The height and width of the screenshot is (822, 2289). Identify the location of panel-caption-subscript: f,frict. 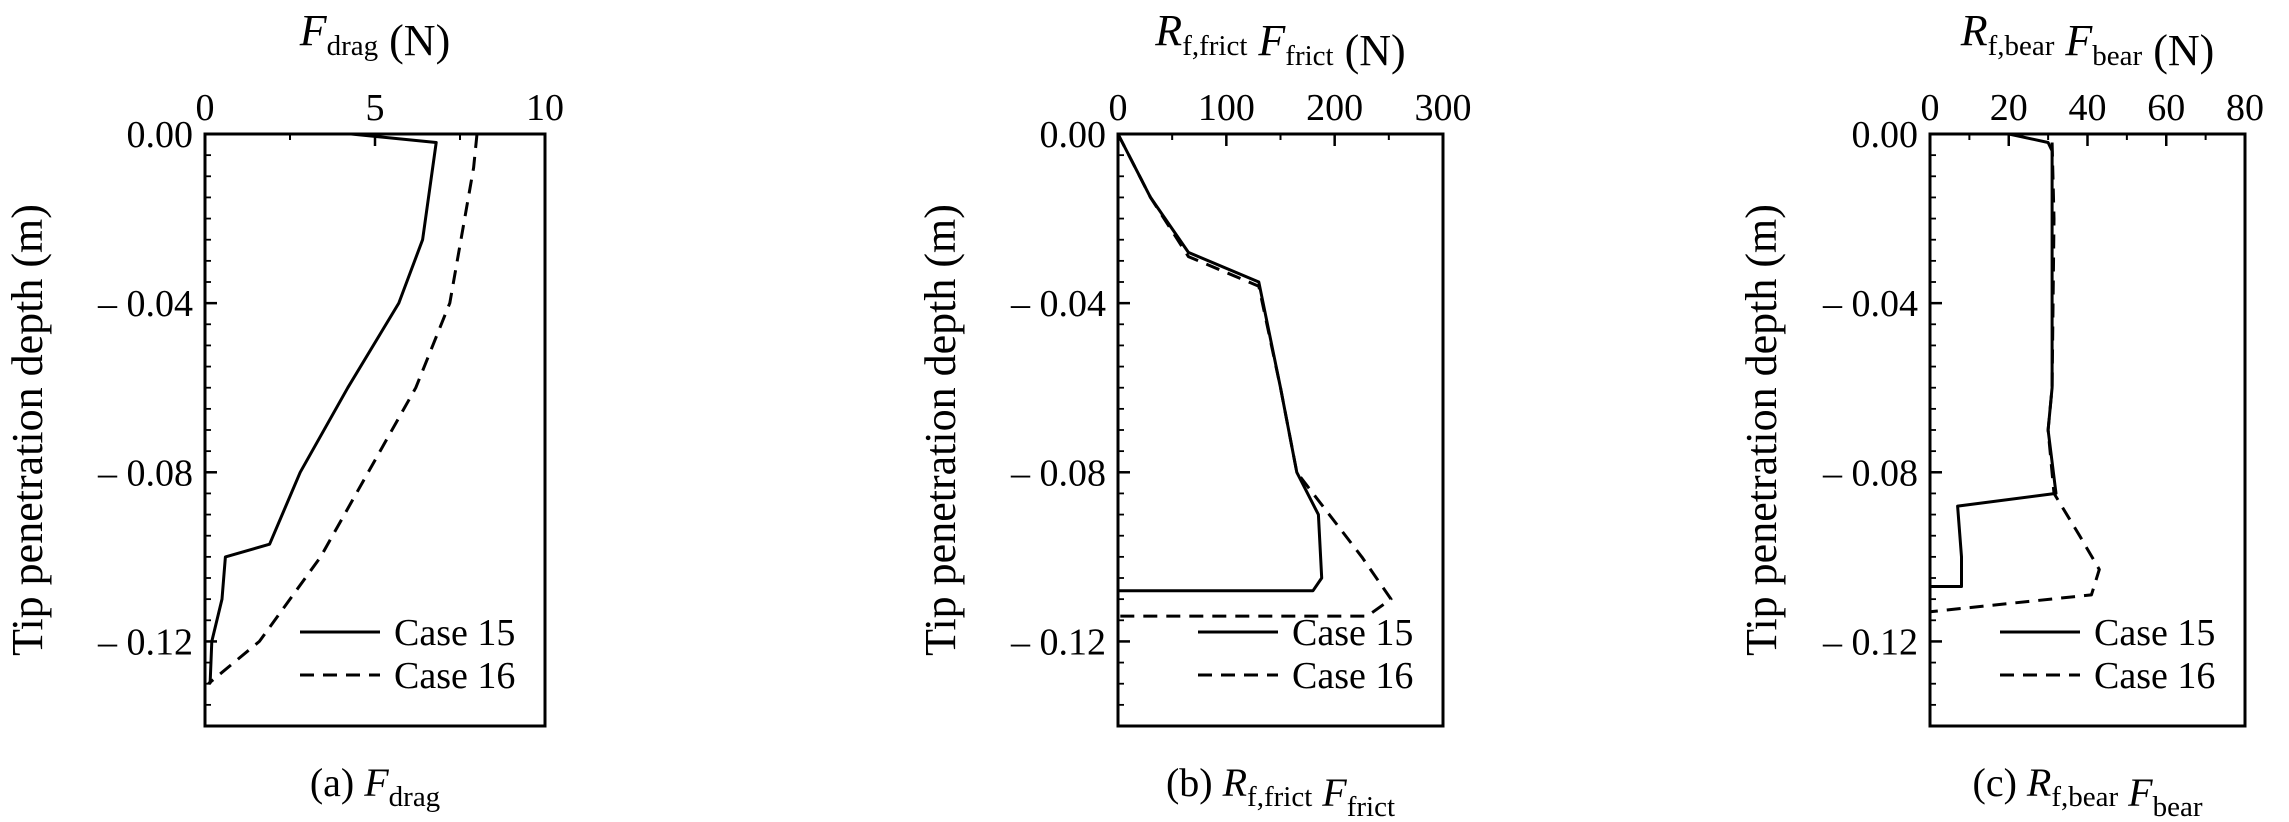
(1279, 797).